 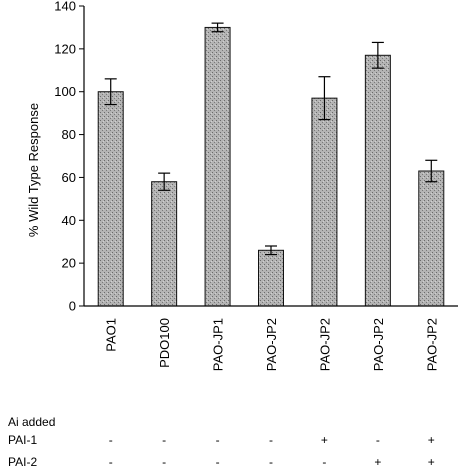 What do you see at coordinates (69, 134) in the screenshot?
I see `y-tick-label: 80` at bounding box center [69, 134].